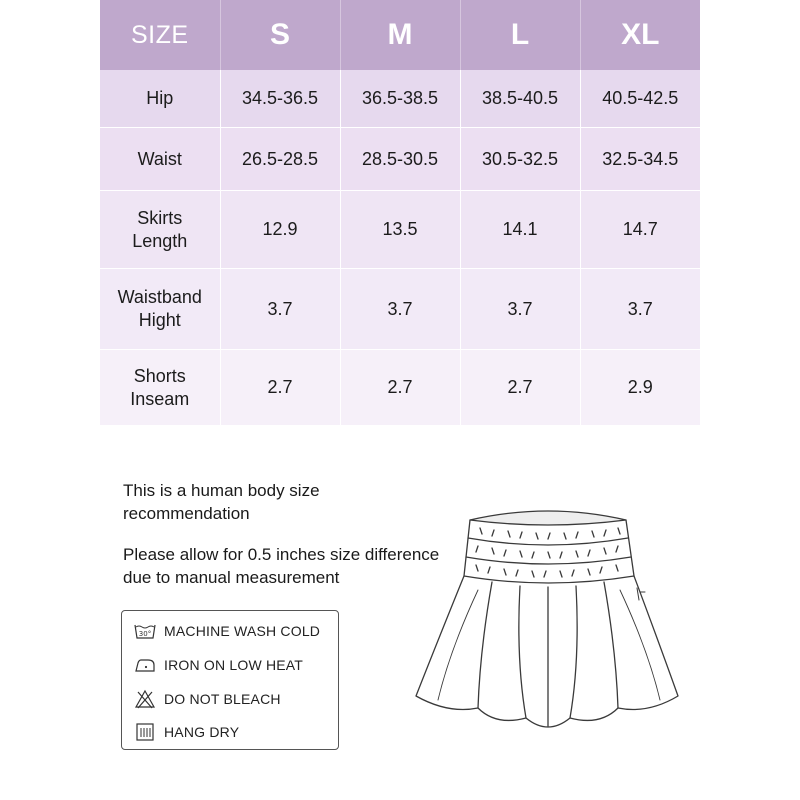  What do you see at coordinates (222, 699) in the screenshot?
I see `care-label: DO NOT BLEACH` at bounding box center [222, 699].